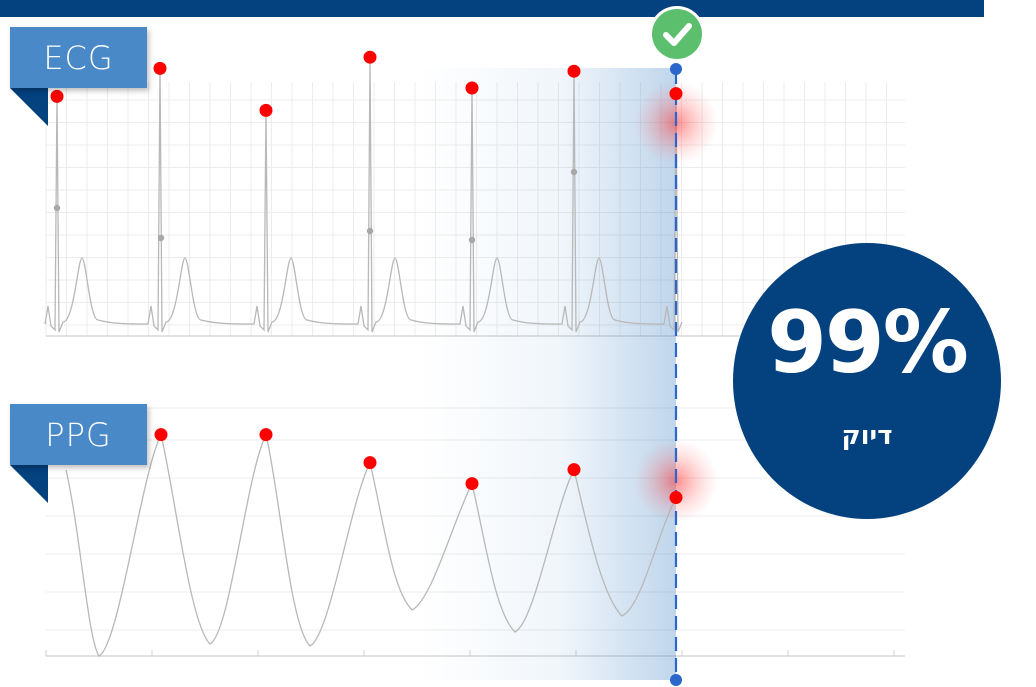 Image resolution: width=1036 pixels, height=687 pixels. What do you see at coordinates (868, 343) in the screenshot?
I see `accuracy-value: 99%` at bounding box center [868, 343].